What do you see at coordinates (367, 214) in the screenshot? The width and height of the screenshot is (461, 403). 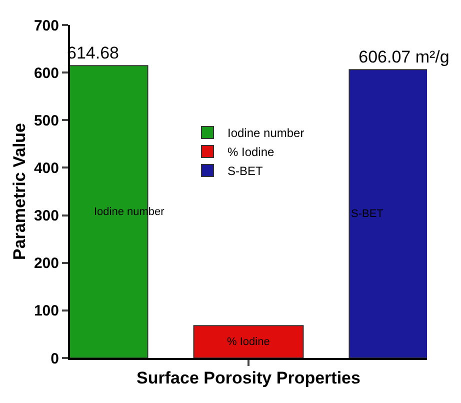 I see `annotation: S-BET` at bounding box center [367, 214].